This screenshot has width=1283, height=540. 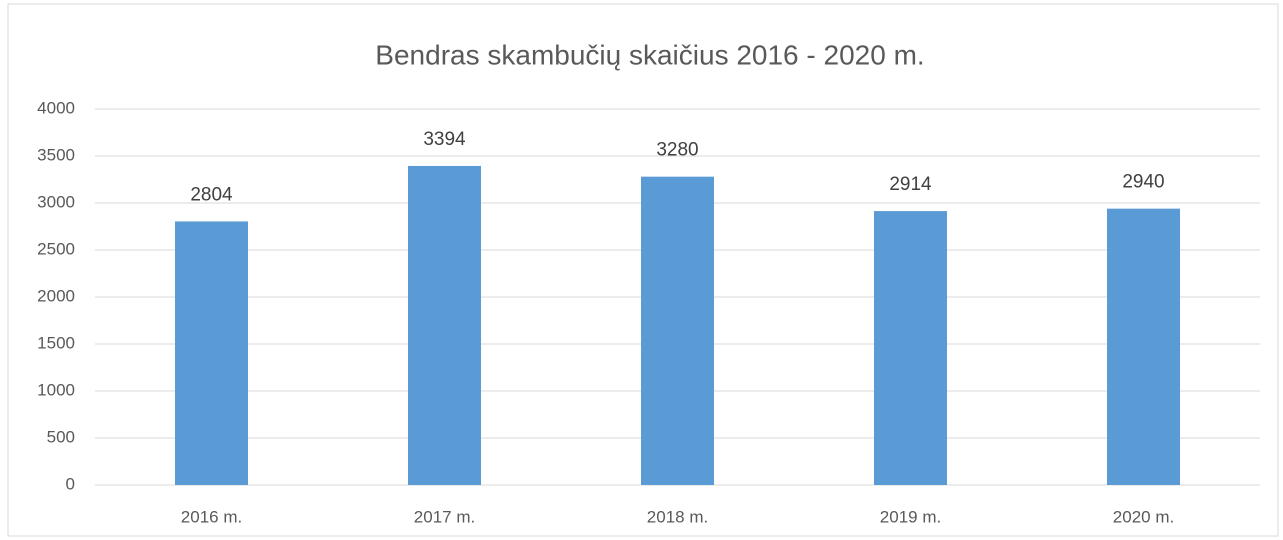 I want to click on x-tick-label: 2020 m., so click(x=1143, y=516).